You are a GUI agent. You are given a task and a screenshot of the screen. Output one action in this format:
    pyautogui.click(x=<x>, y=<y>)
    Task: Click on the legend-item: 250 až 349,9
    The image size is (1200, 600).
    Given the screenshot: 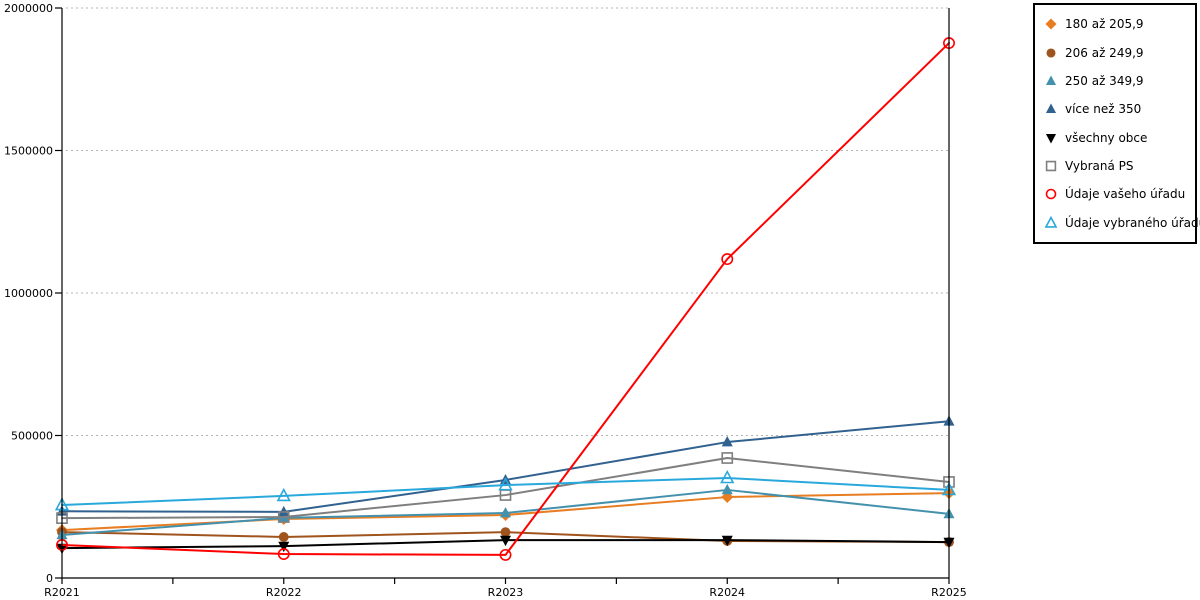 What is the action you would take?
    pyautogui.click(x=1118, y=81)
    